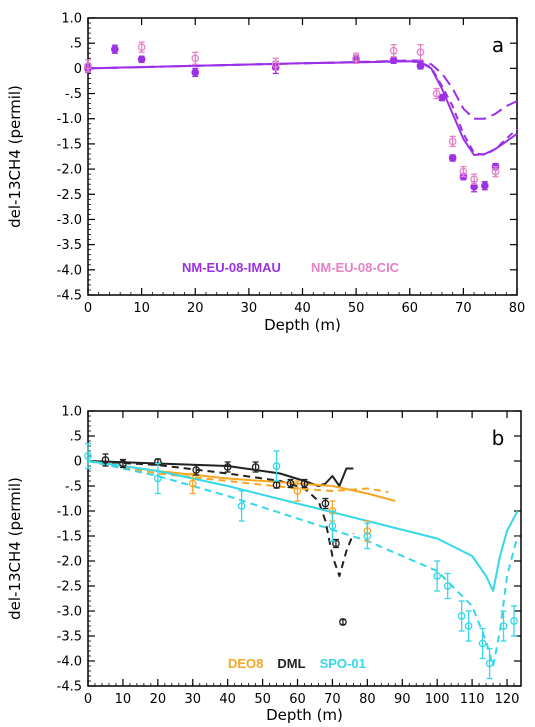  I want to click on legend-entry: SPO-01, so click(343, 663).